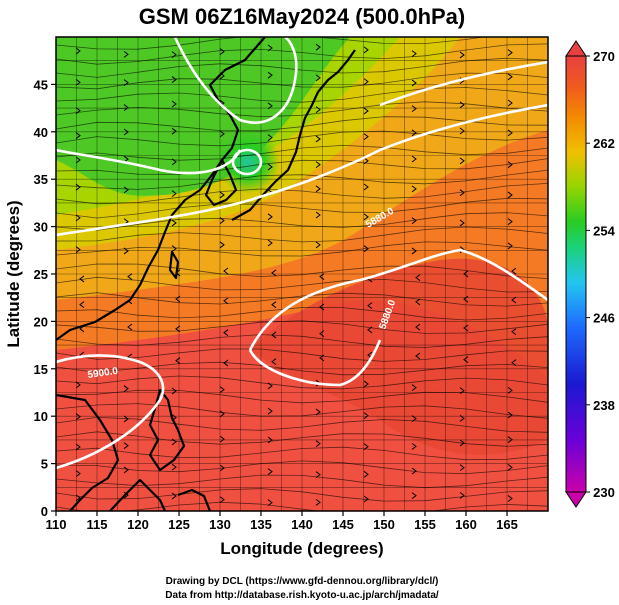 The width and height of the screenshot is (619, 605). What do you see at coordinates (44, 511) in the screenshot?
I see `y-tick-label: 0` at bounding box center [44, 511].